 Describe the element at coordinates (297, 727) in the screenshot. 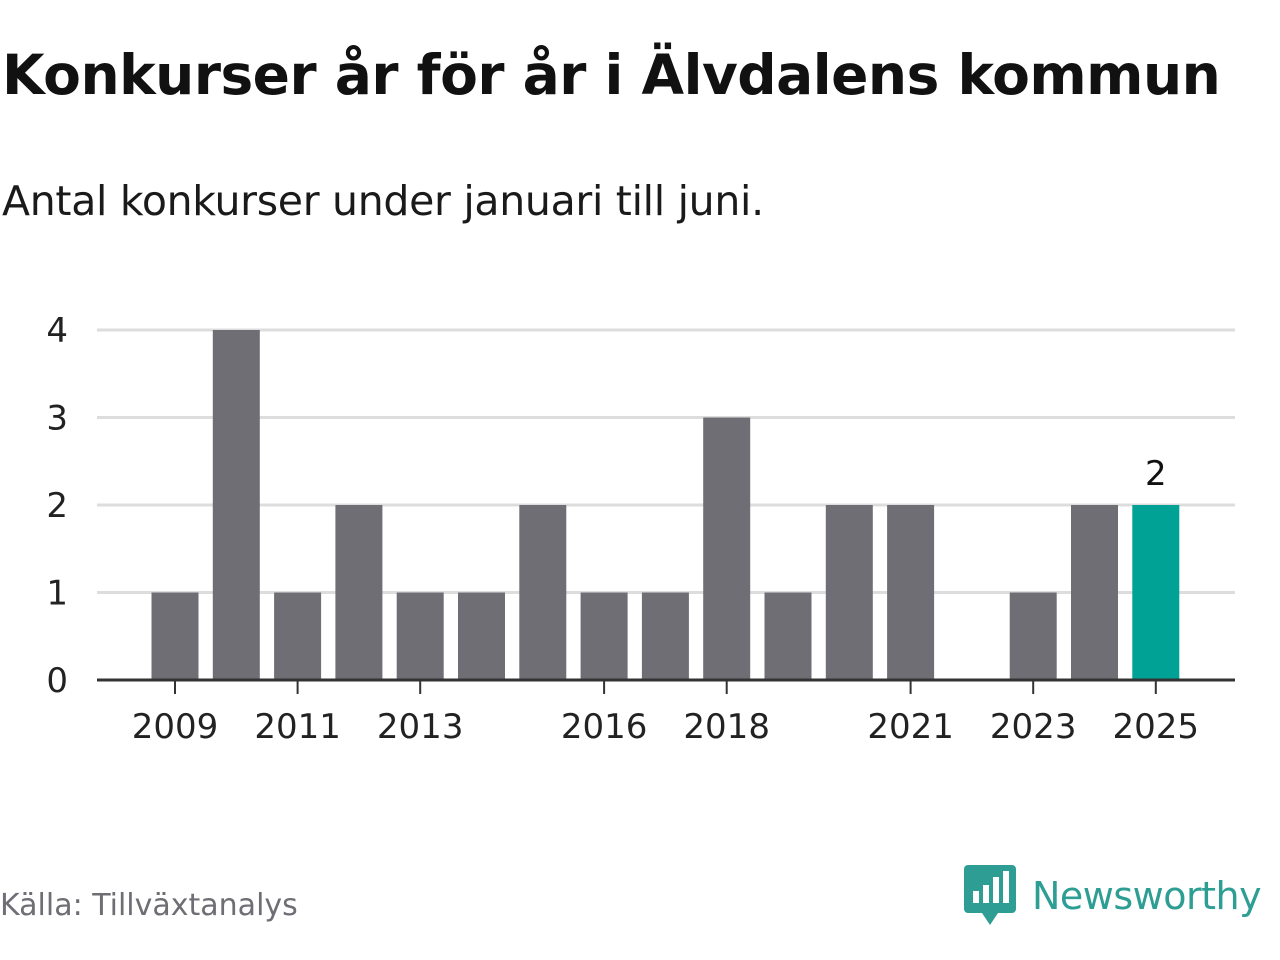

I see `x-tick-label: 2011` at that location.